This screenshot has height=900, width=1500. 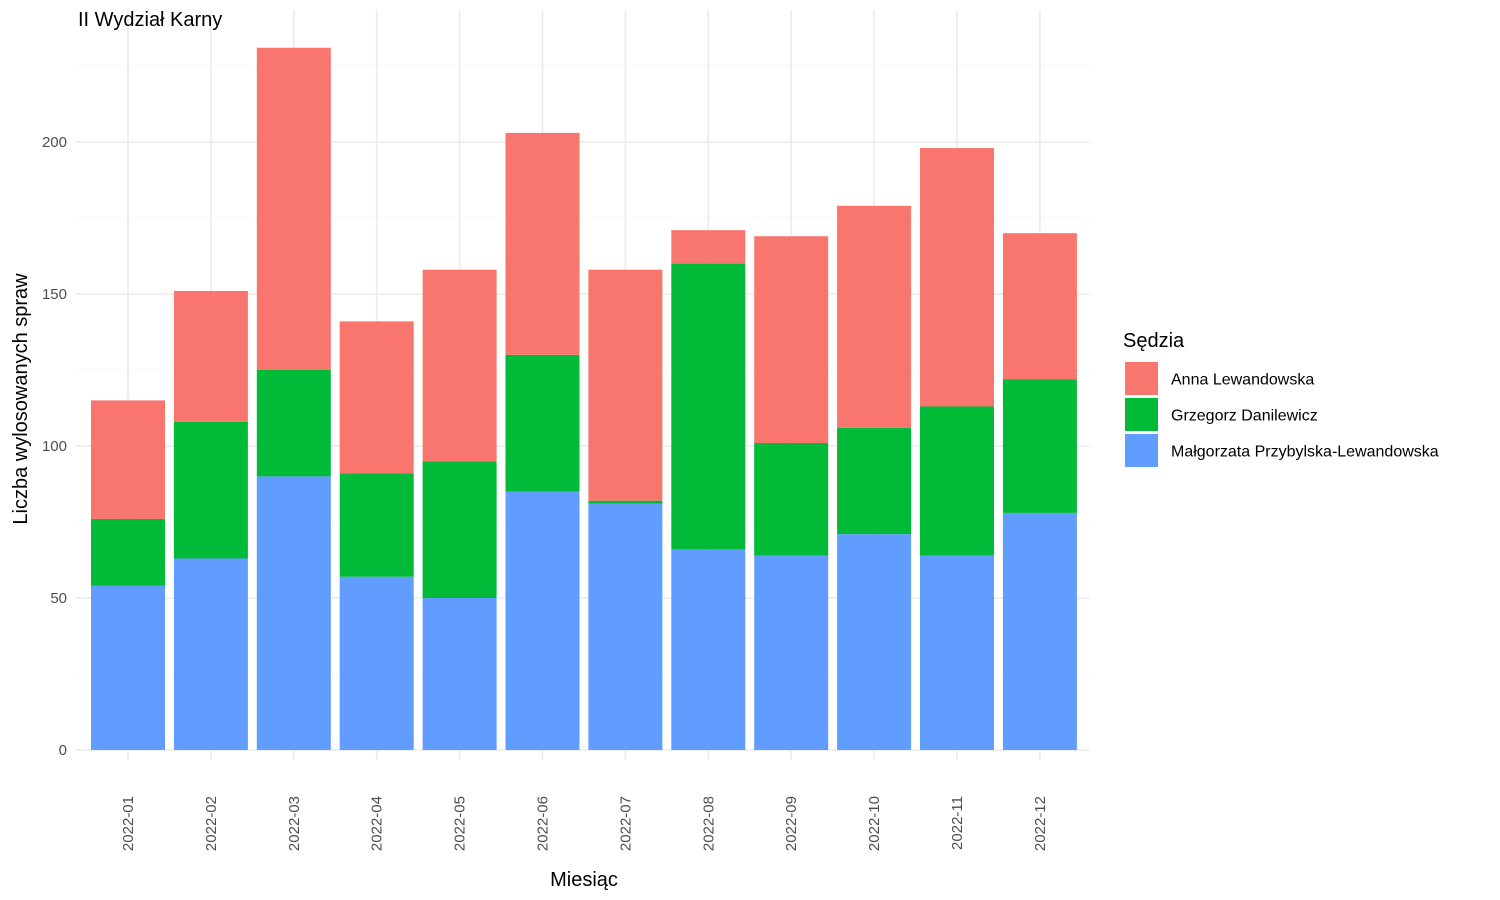 What do you see at coordinates (460, 823) in the screenshot?
I see `x-tick-label: 2022-05` at bounding box center [460, 823].